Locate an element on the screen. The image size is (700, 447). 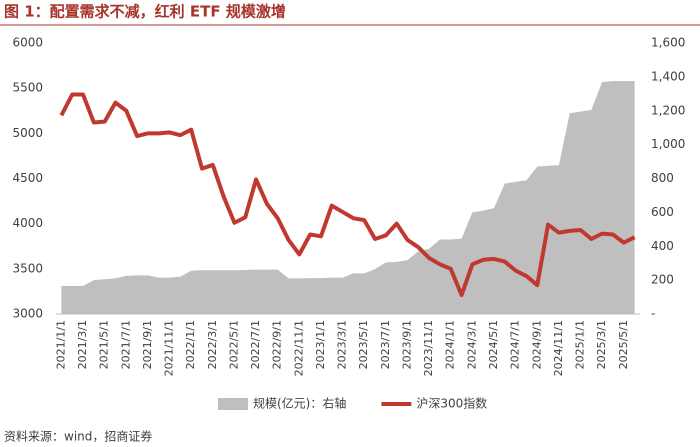
x-tick-label: 2023/9/1 is located at coordinates (406, 344).